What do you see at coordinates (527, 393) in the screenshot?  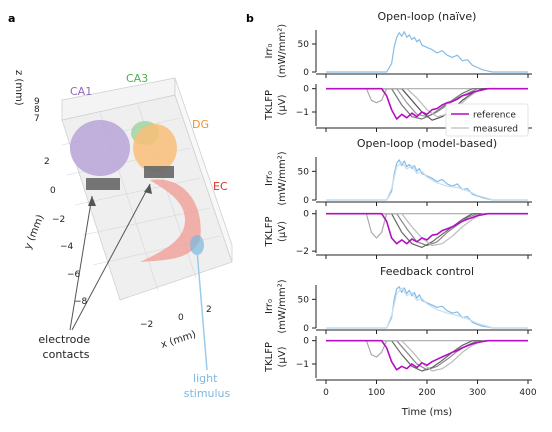 I see `x-tick-label: 400` at bounding box center [527, 393].